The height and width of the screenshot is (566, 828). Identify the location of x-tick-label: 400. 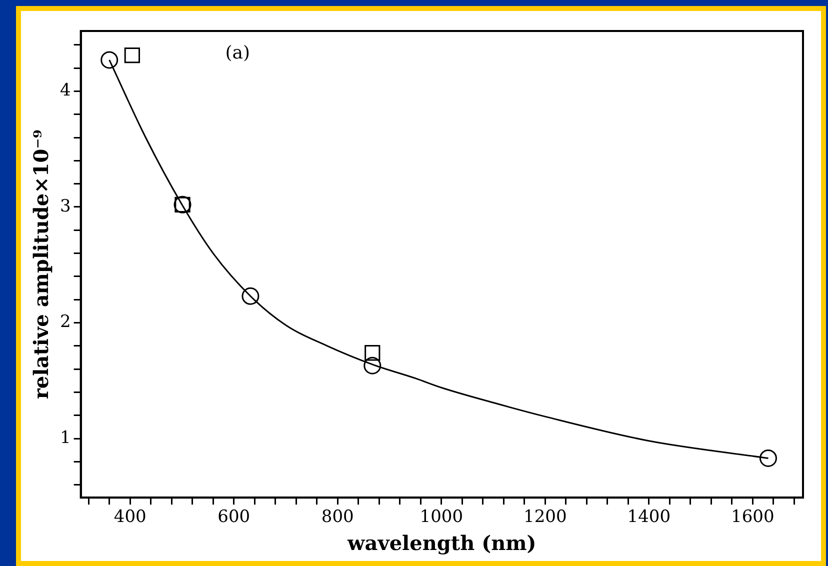
(130, 517).